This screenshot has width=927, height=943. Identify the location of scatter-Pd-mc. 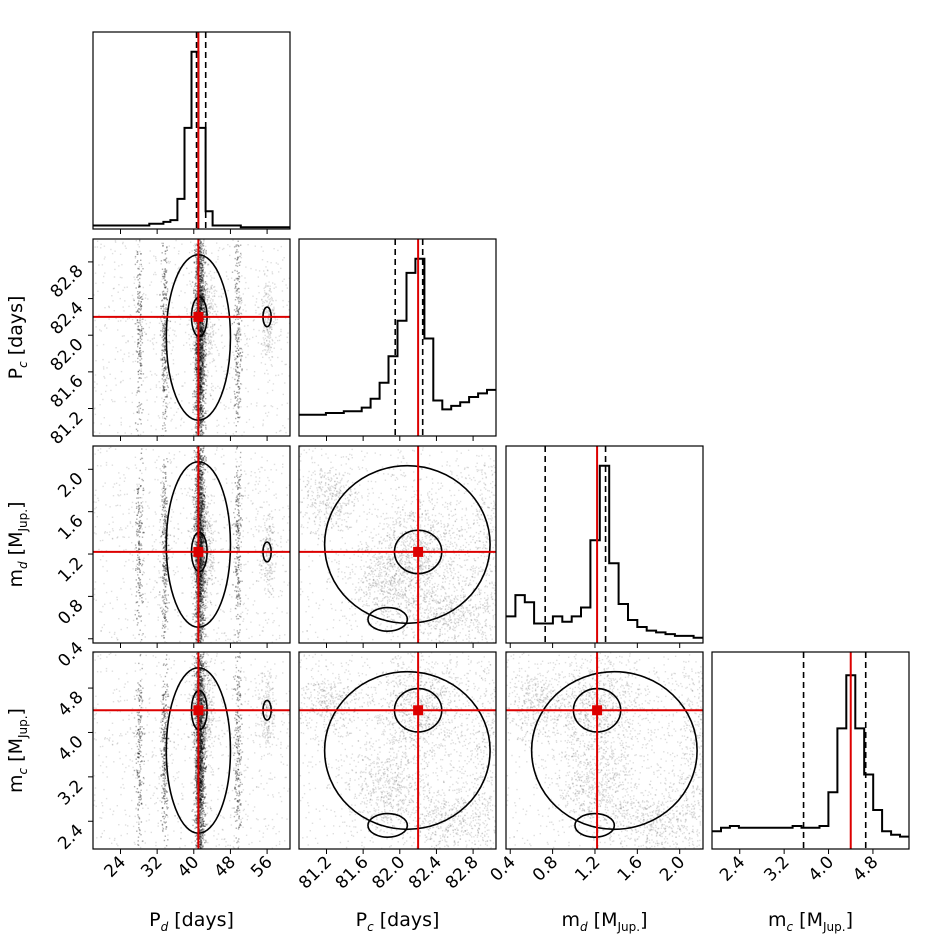
(191, 750).